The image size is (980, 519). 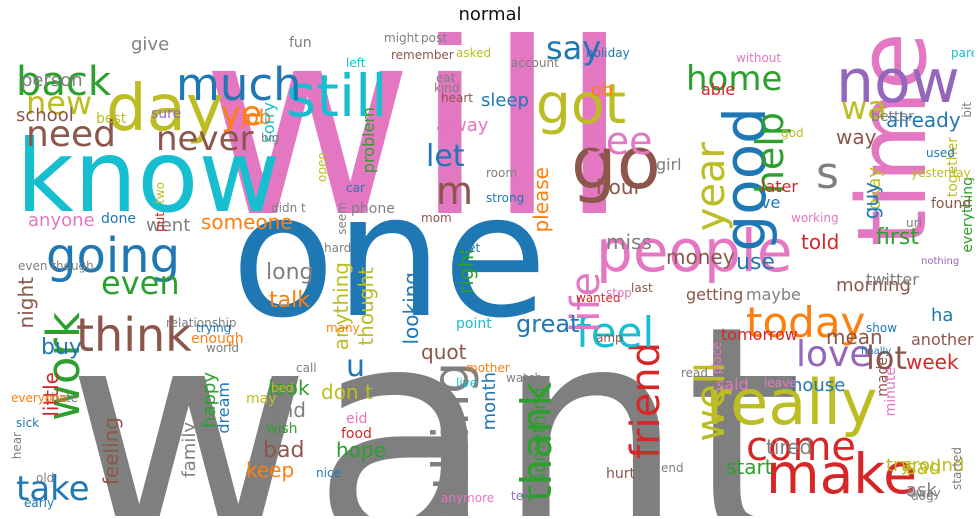 I want to click on word-car: car, so click(x=355, y=188).